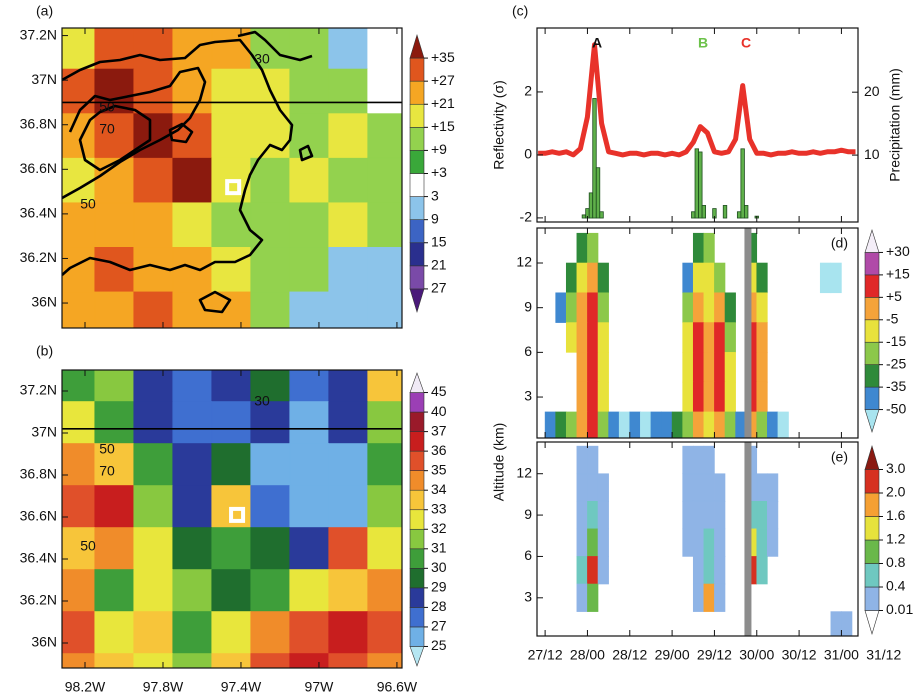  Describe the element at coordinates (520, 11) in the screenshot. I see `panel-label: (c)` at that location.